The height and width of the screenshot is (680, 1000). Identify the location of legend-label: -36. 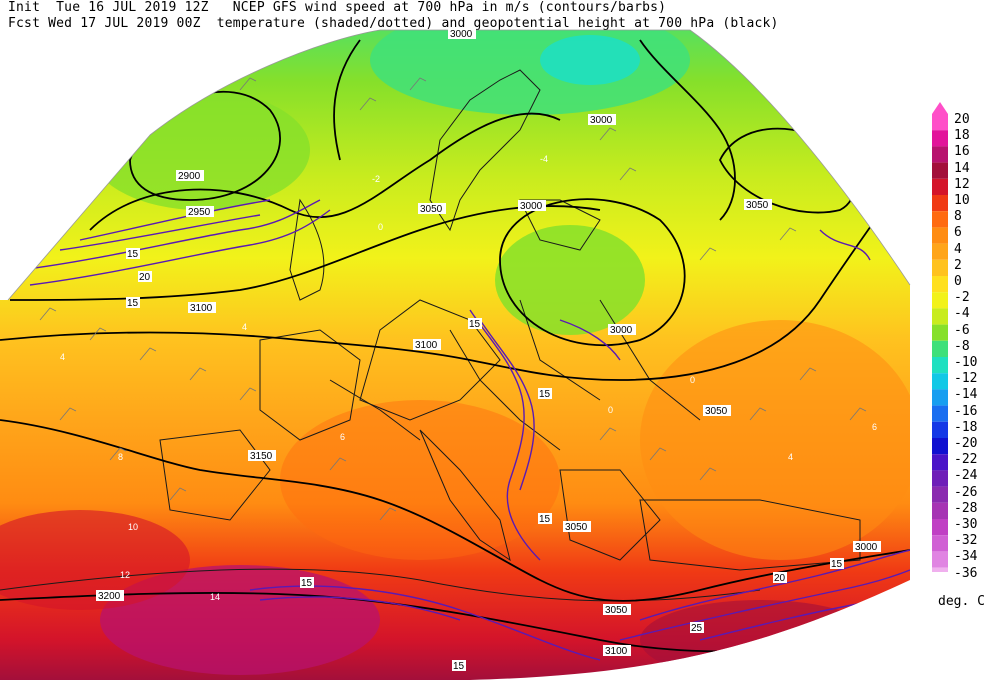
(966, 573).